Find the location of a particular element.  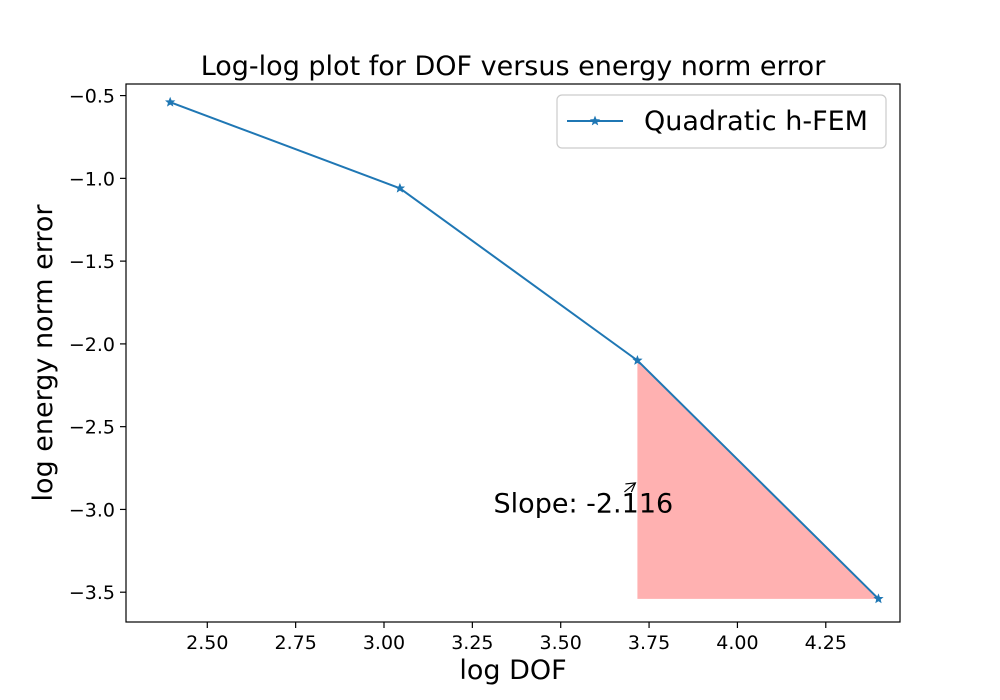

slope-annotation: Slope: -2.116 is located at coordinates (584, 501).